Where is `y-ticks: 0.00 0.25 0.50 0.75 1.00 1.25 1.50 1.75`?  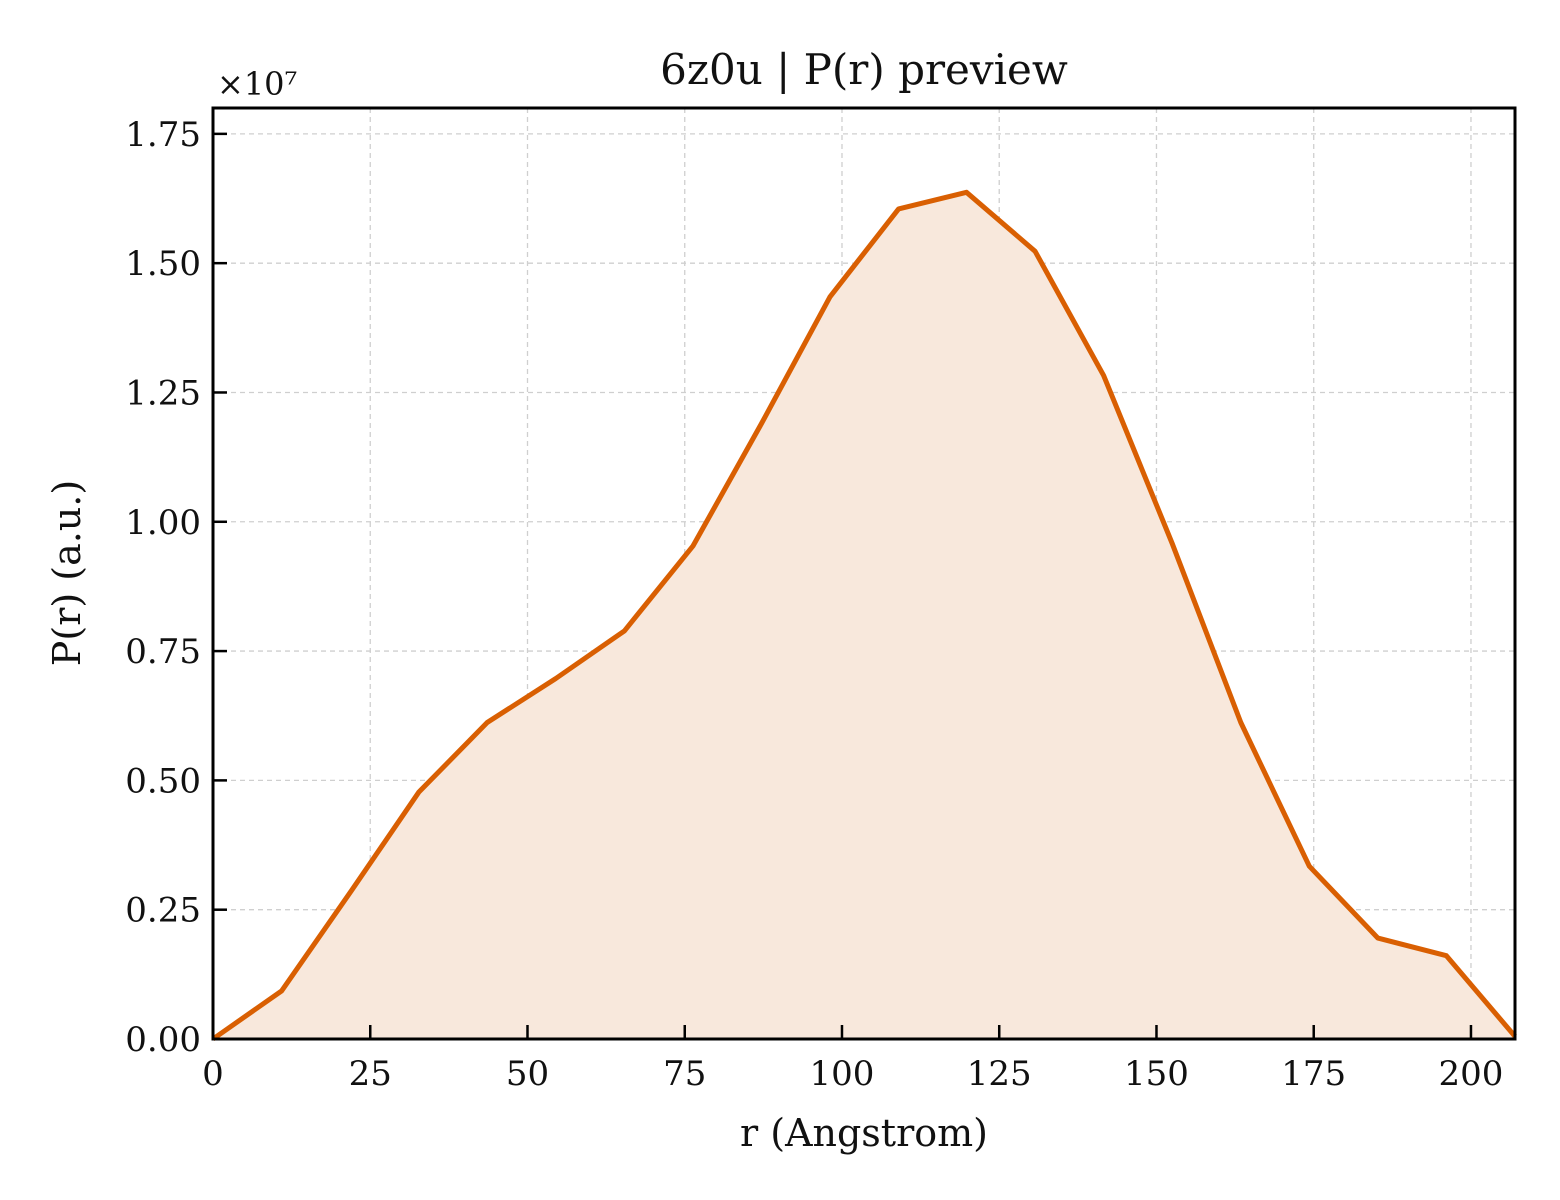 y-ticks: 0.00 0.25 0.50 0.75 1.00 1.25 1.50 1.75 is located at coordinates (176, 587).